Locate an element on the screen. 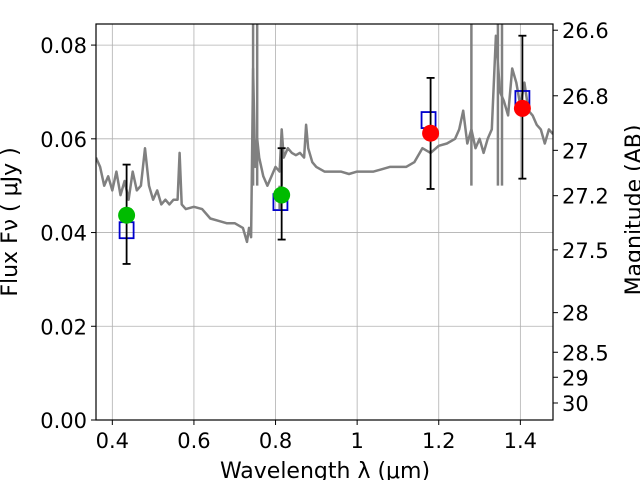 The height and width of the screenshot is (480, 640). x-tick-label: 0.6 is located at coordinates (193, 441).